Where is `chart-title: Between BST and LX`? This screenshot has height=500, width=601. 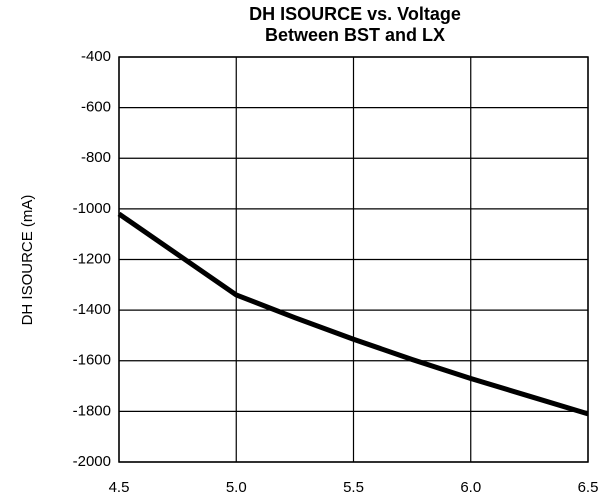 chart-title: Between BST and LX is located at coordinates (355, 35).